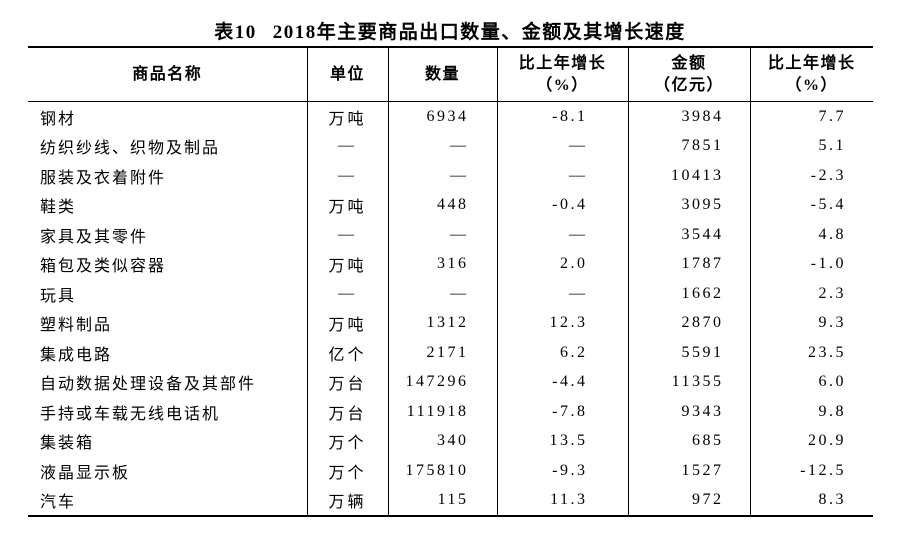  Describe the element at coordinates (562, 500) in the screenshot. I see `cell: 11.3` at that location.